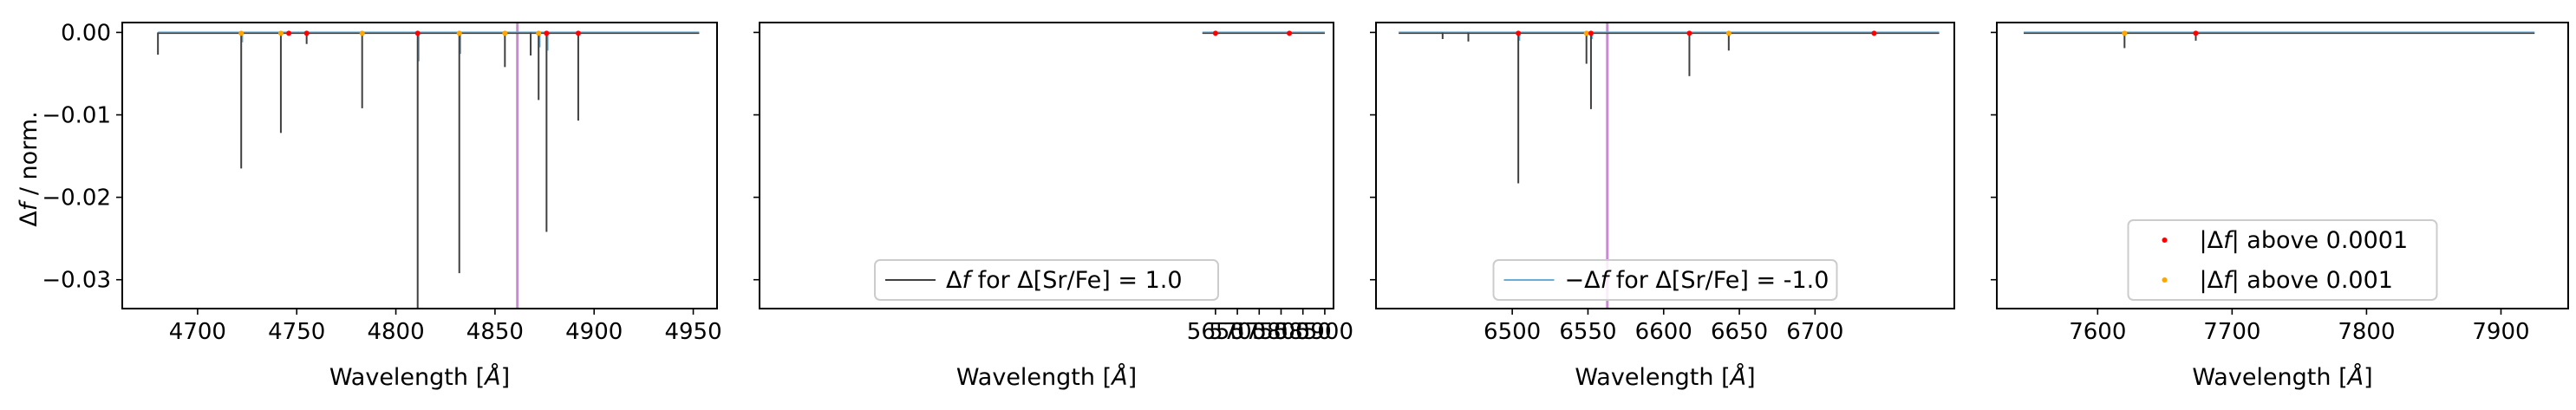 The height and width of the screenshot is (410, 2576). I want to click on legend-text-part: | above 0.0001, so click(2321, 240).